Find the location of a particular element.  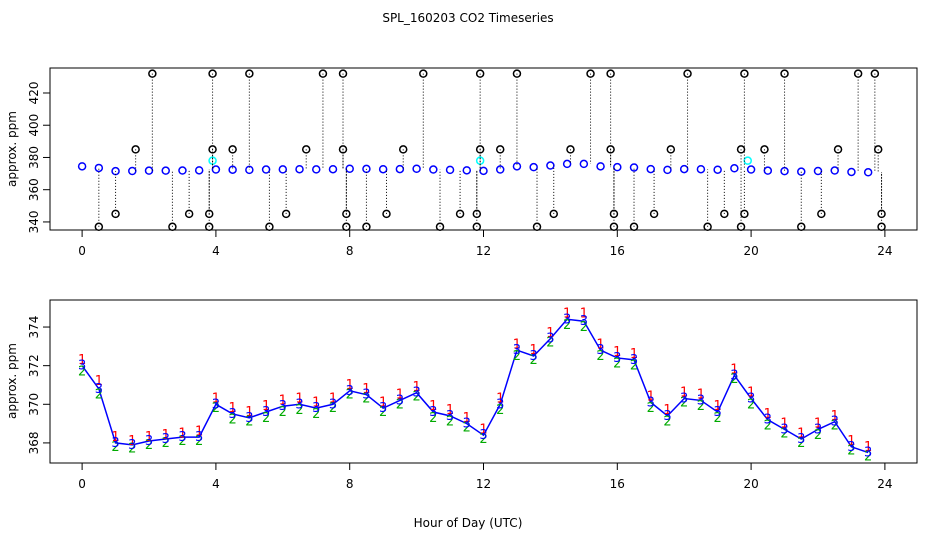

y-tick-label: 420 is located at coordinates (34, 93).